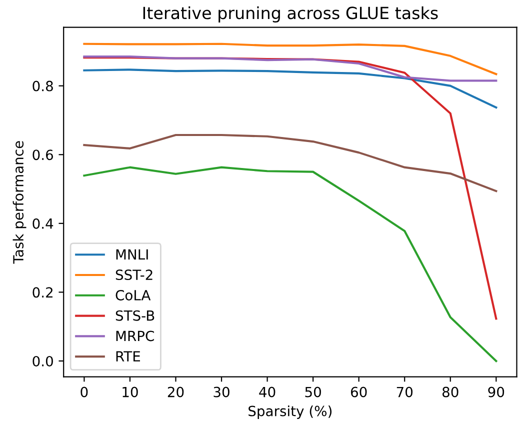 This screenshot has width=530, height=421. What do you see at coordinates (135, 336) in the screenshot?
I see `legend-label: MRPC` at bounding box center [135, 336].